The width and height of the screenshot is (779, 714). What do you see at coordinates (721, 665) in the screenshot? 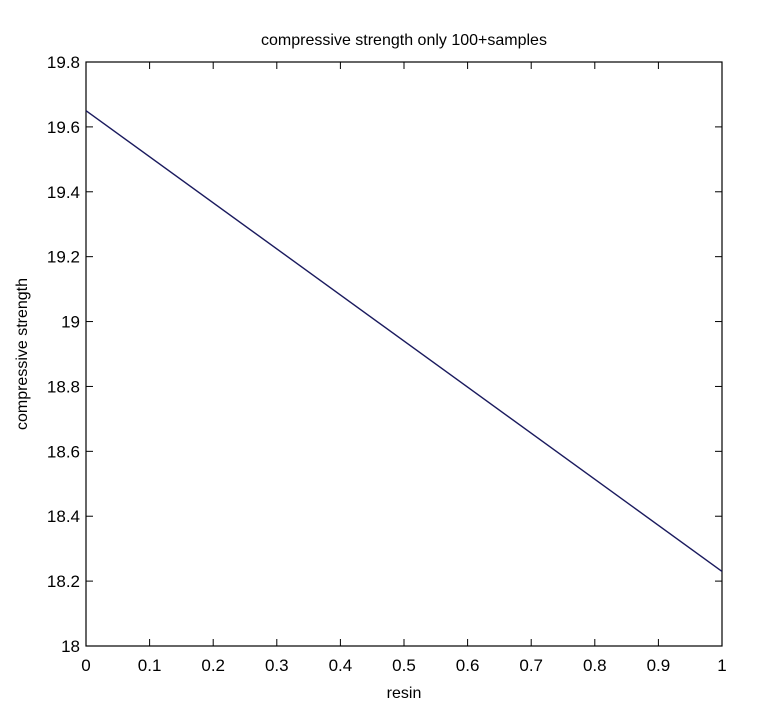
I see `x-tick-label: 1` at bounding box center [721, 665].